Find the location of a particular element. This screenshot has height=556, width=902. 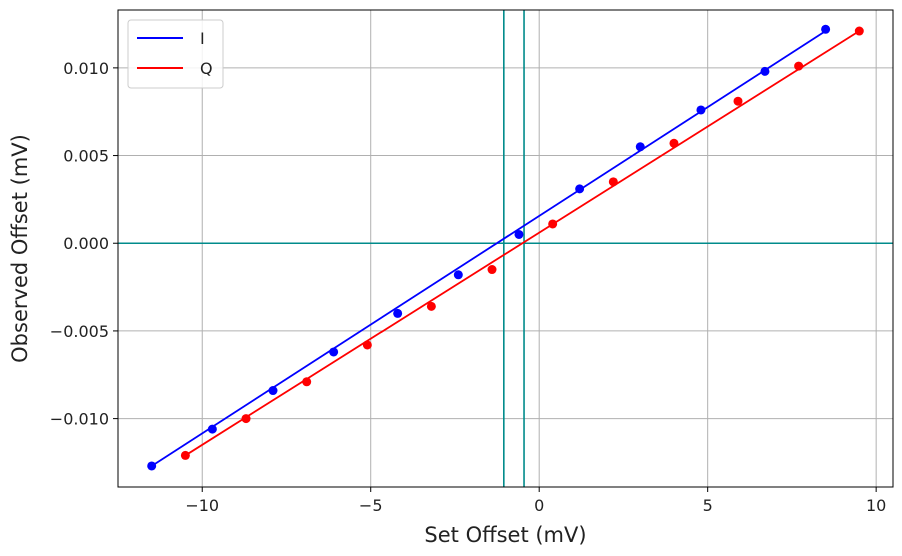

x-tick-label: 10 is located at coordinates (876, 505).